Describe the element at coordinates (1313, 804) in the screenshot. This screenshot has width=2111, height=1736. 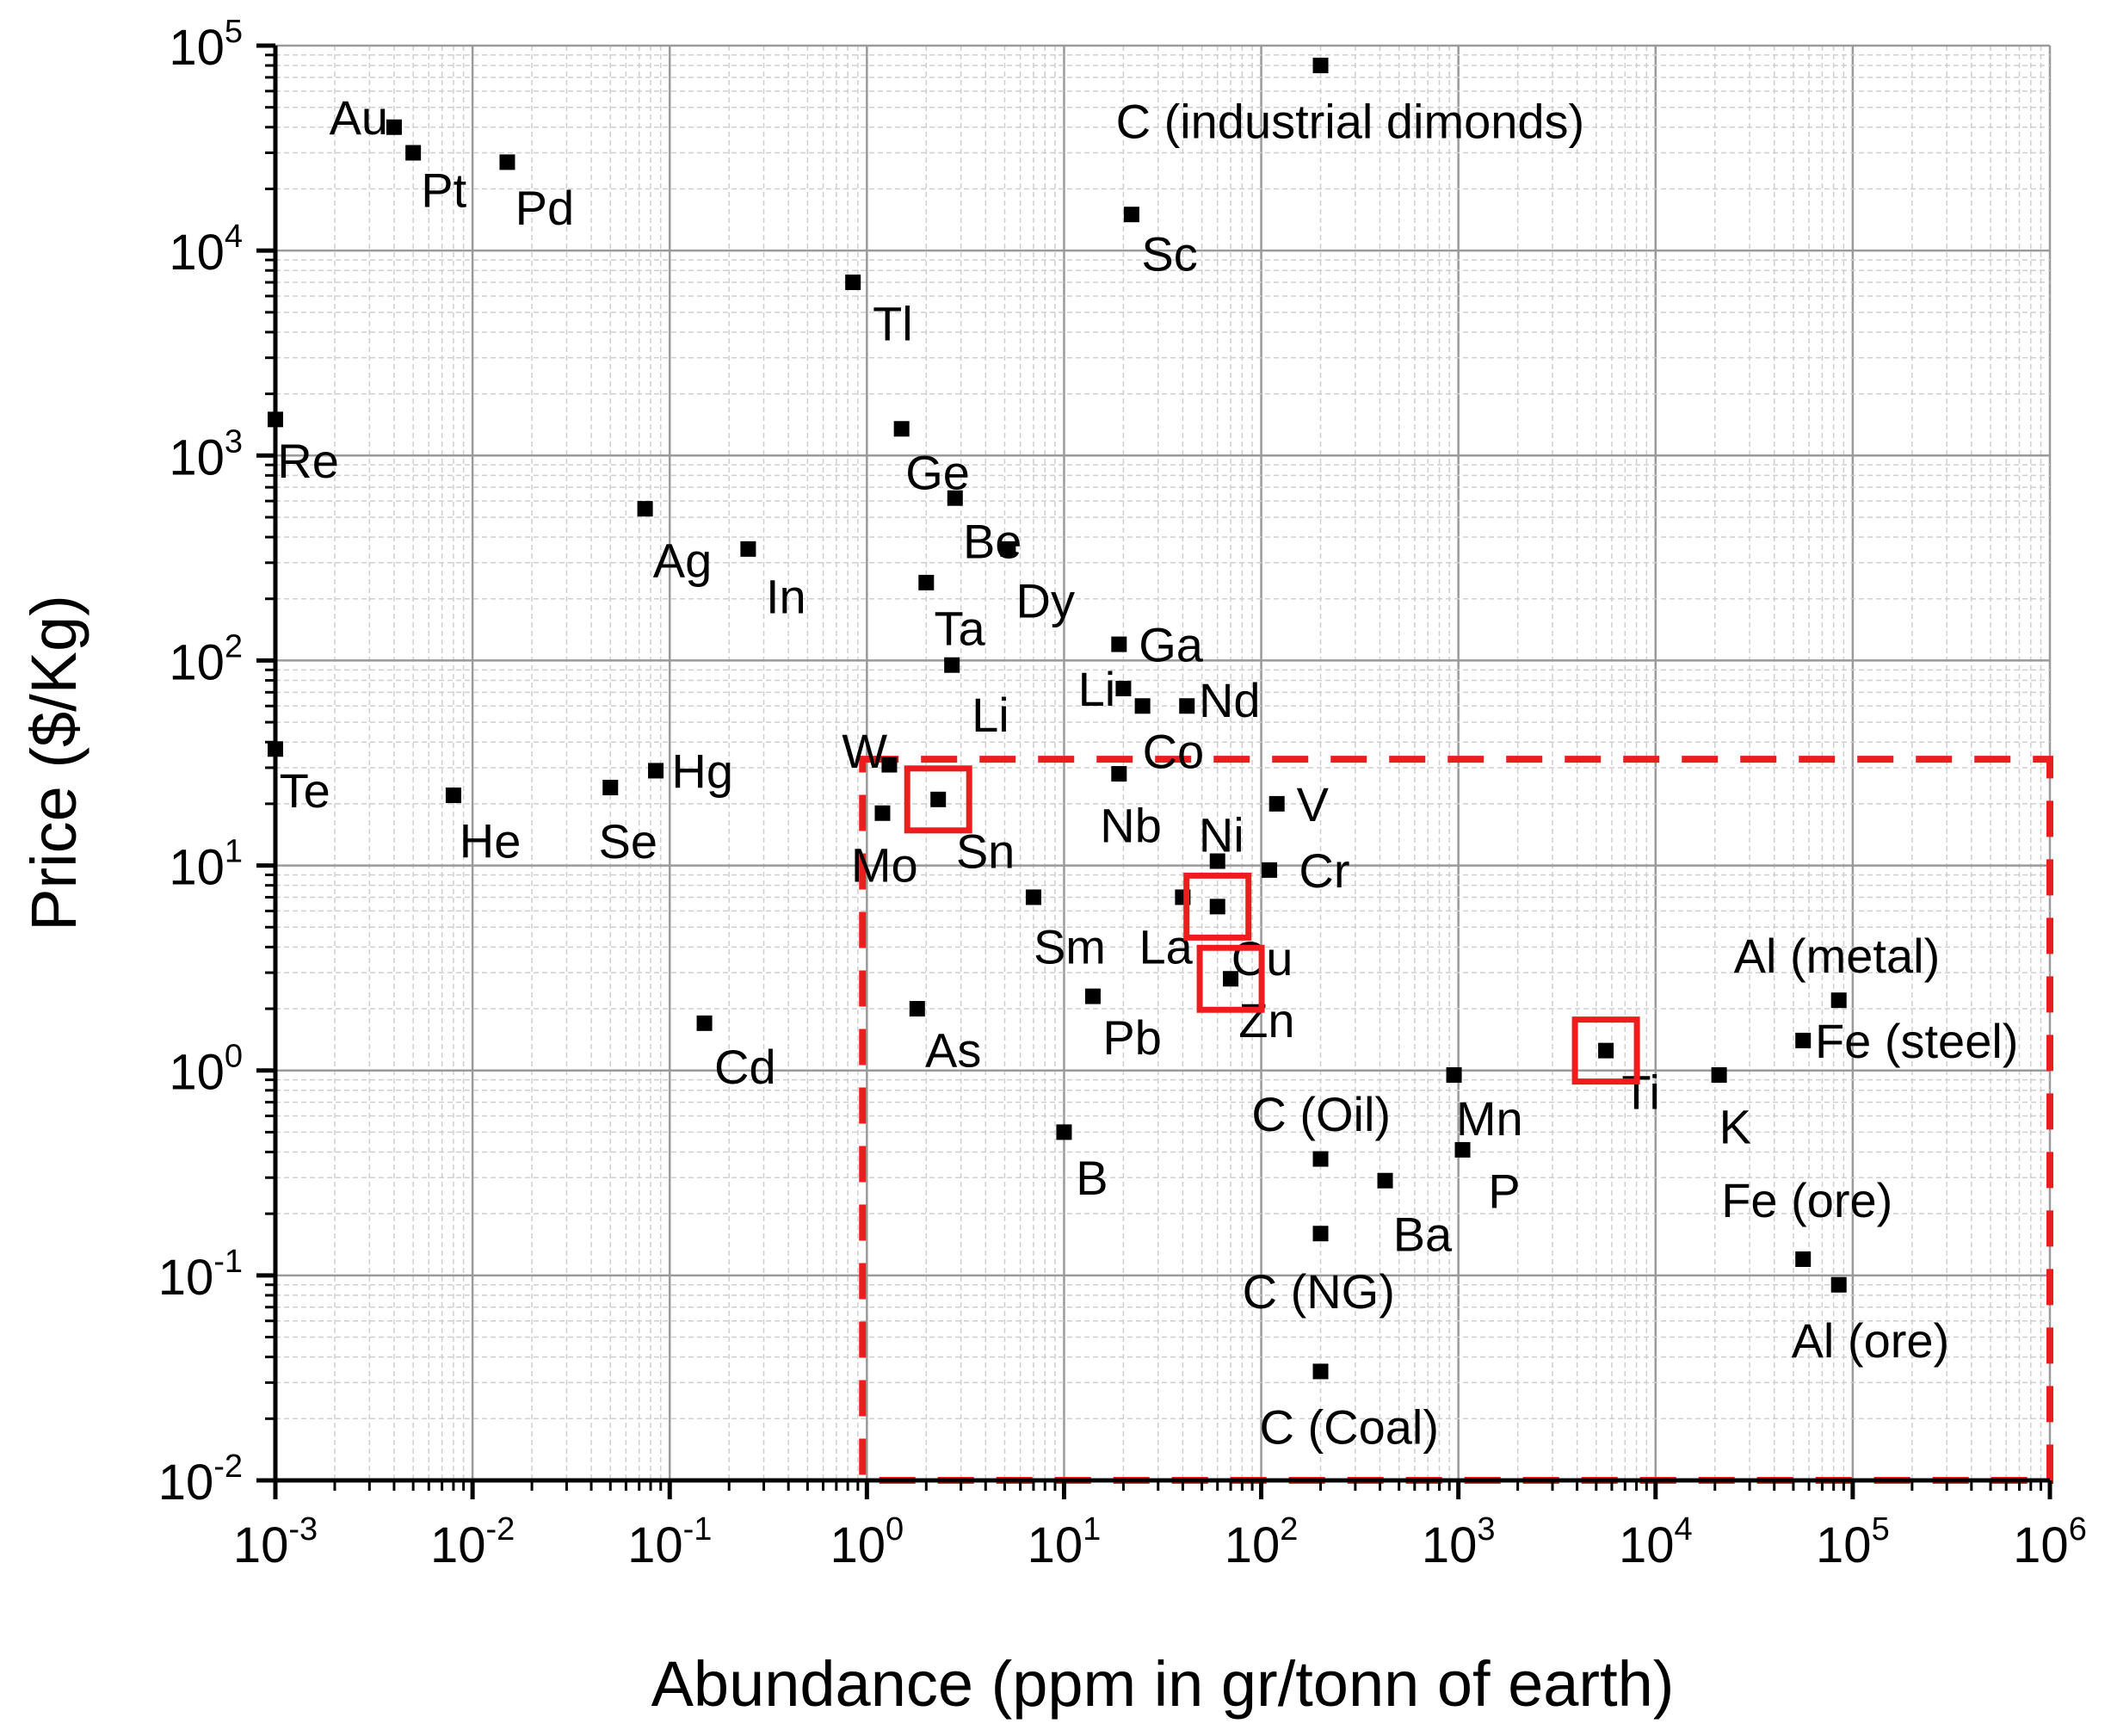
I see `point-label: V` at that location.